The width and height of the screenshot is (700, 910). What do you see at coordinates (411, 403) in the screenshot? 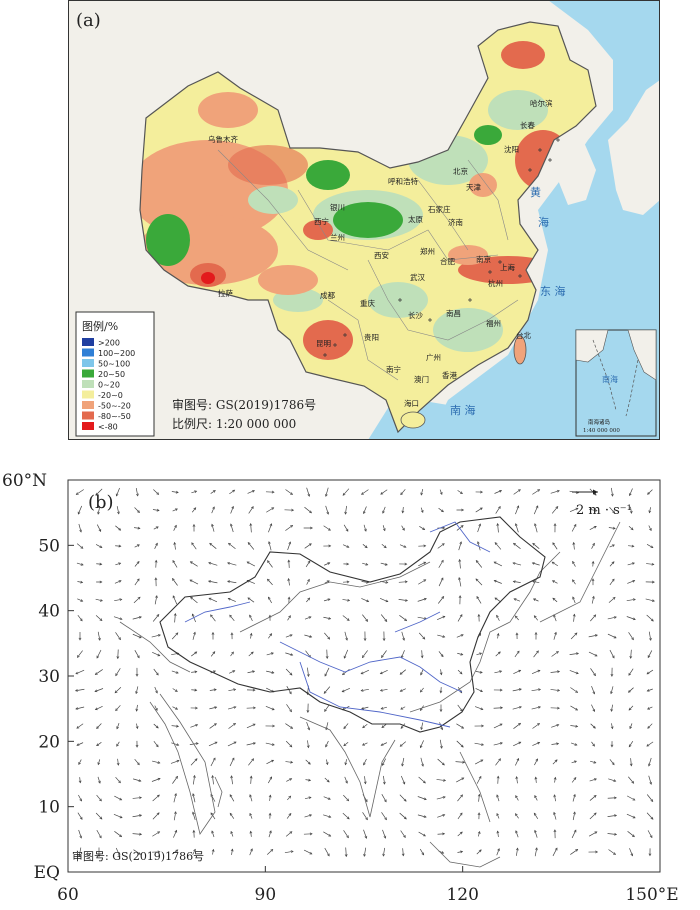
I see `city-label: 海口` at bounding box center [411, 403].